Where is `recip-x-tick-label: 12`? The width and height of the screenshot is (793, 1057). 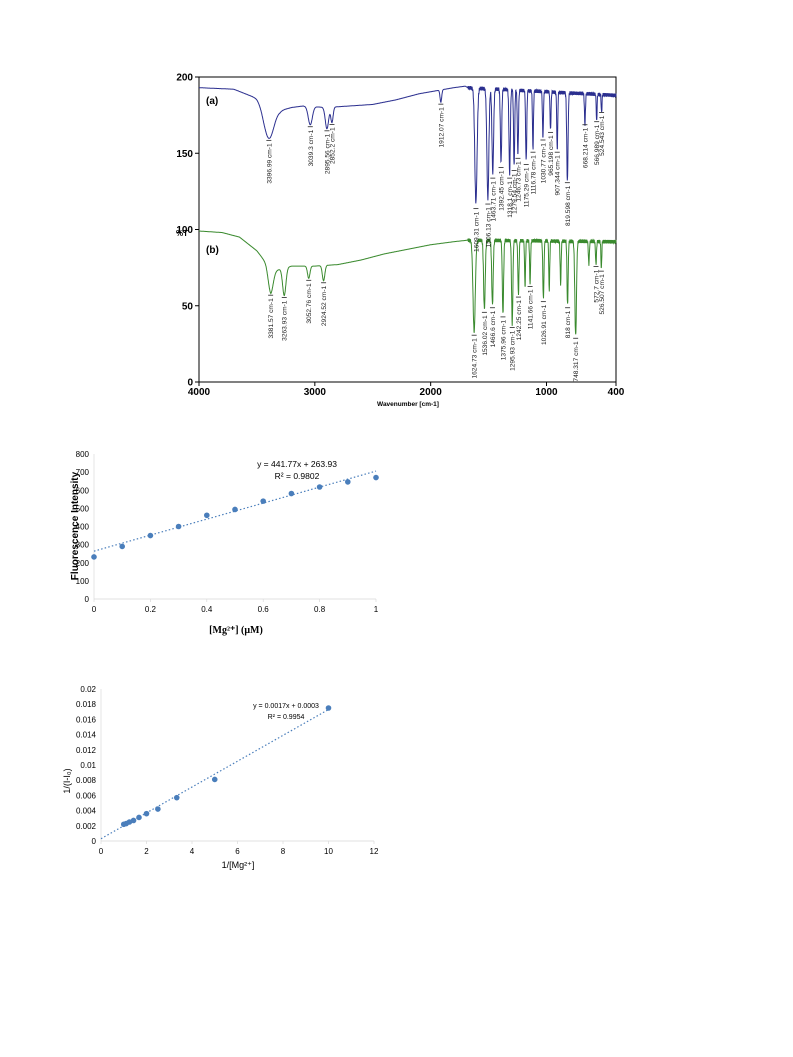
recip-x-tick-label: 12 is located at coordinates (374, 851).